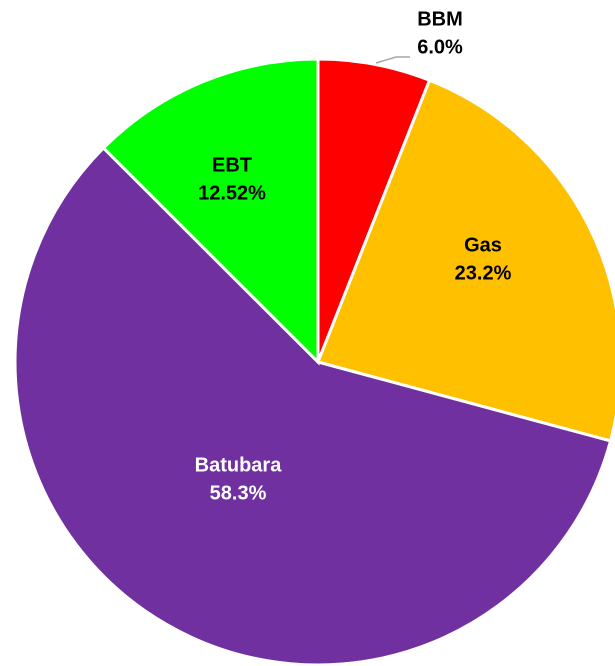 The width and height of the screenshot is (615, 666). What do you see at coordinates (440, 47) in the screenshot?
I see `slice-value-label: 6.0%` at bounding box center [440, 47].